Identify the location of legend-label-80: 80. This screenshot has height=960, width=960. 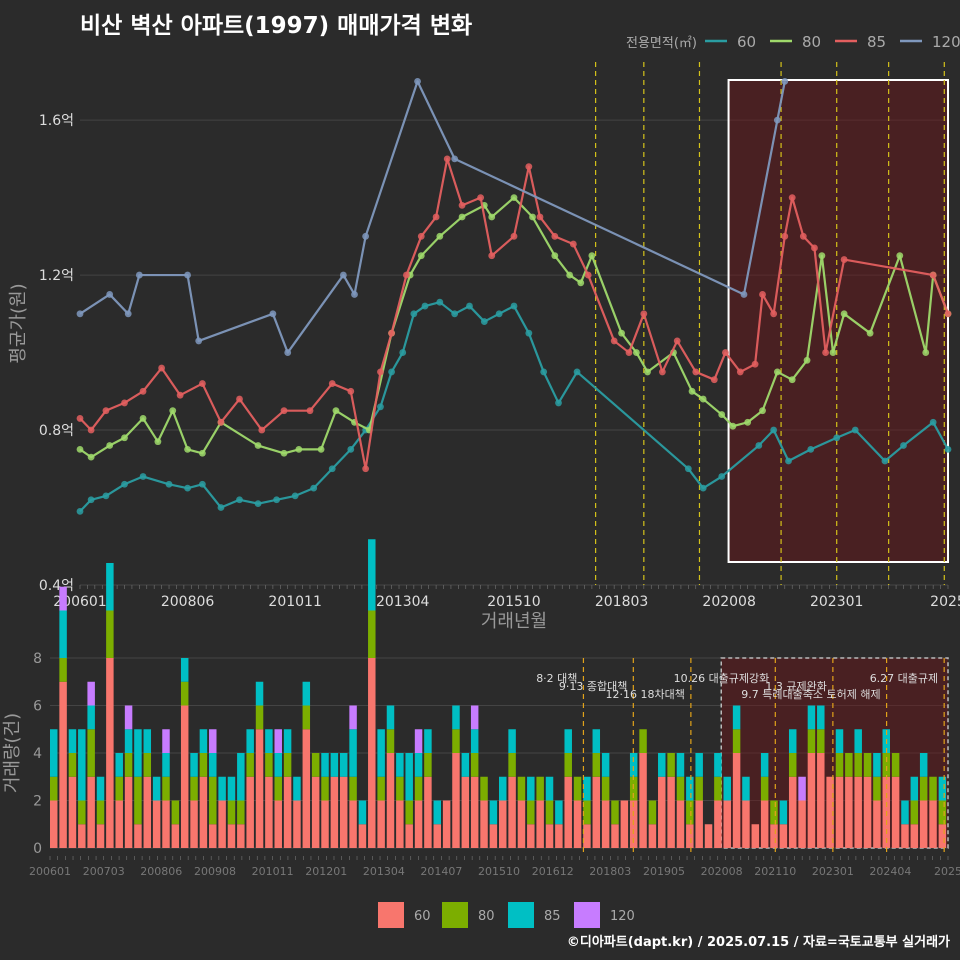
(811, 42).